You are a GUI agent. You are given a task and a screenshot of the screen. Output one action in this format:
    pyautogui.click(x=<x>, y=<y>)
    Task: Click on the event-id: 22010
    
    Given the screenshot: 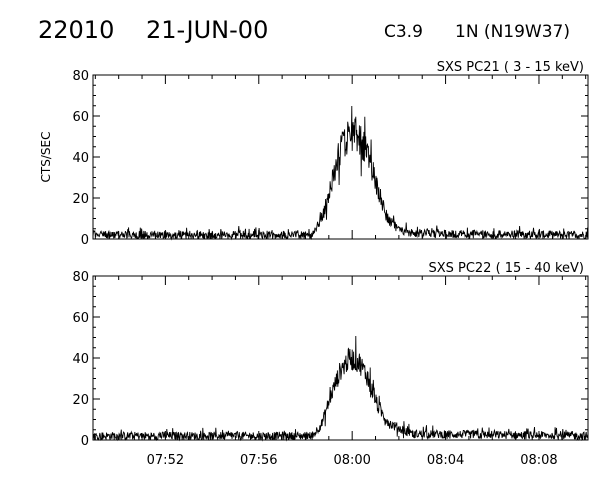 What is the action you would take?
    pyautogui.click(x=76, y=30)
    